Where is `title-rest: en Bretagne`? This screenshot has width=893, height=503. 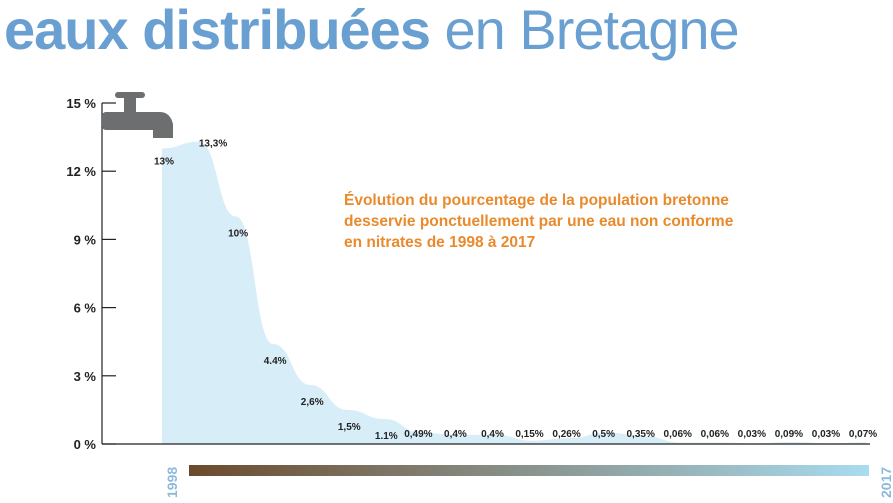 title-rest: en Bretagne is located at coordinates (592, 30).